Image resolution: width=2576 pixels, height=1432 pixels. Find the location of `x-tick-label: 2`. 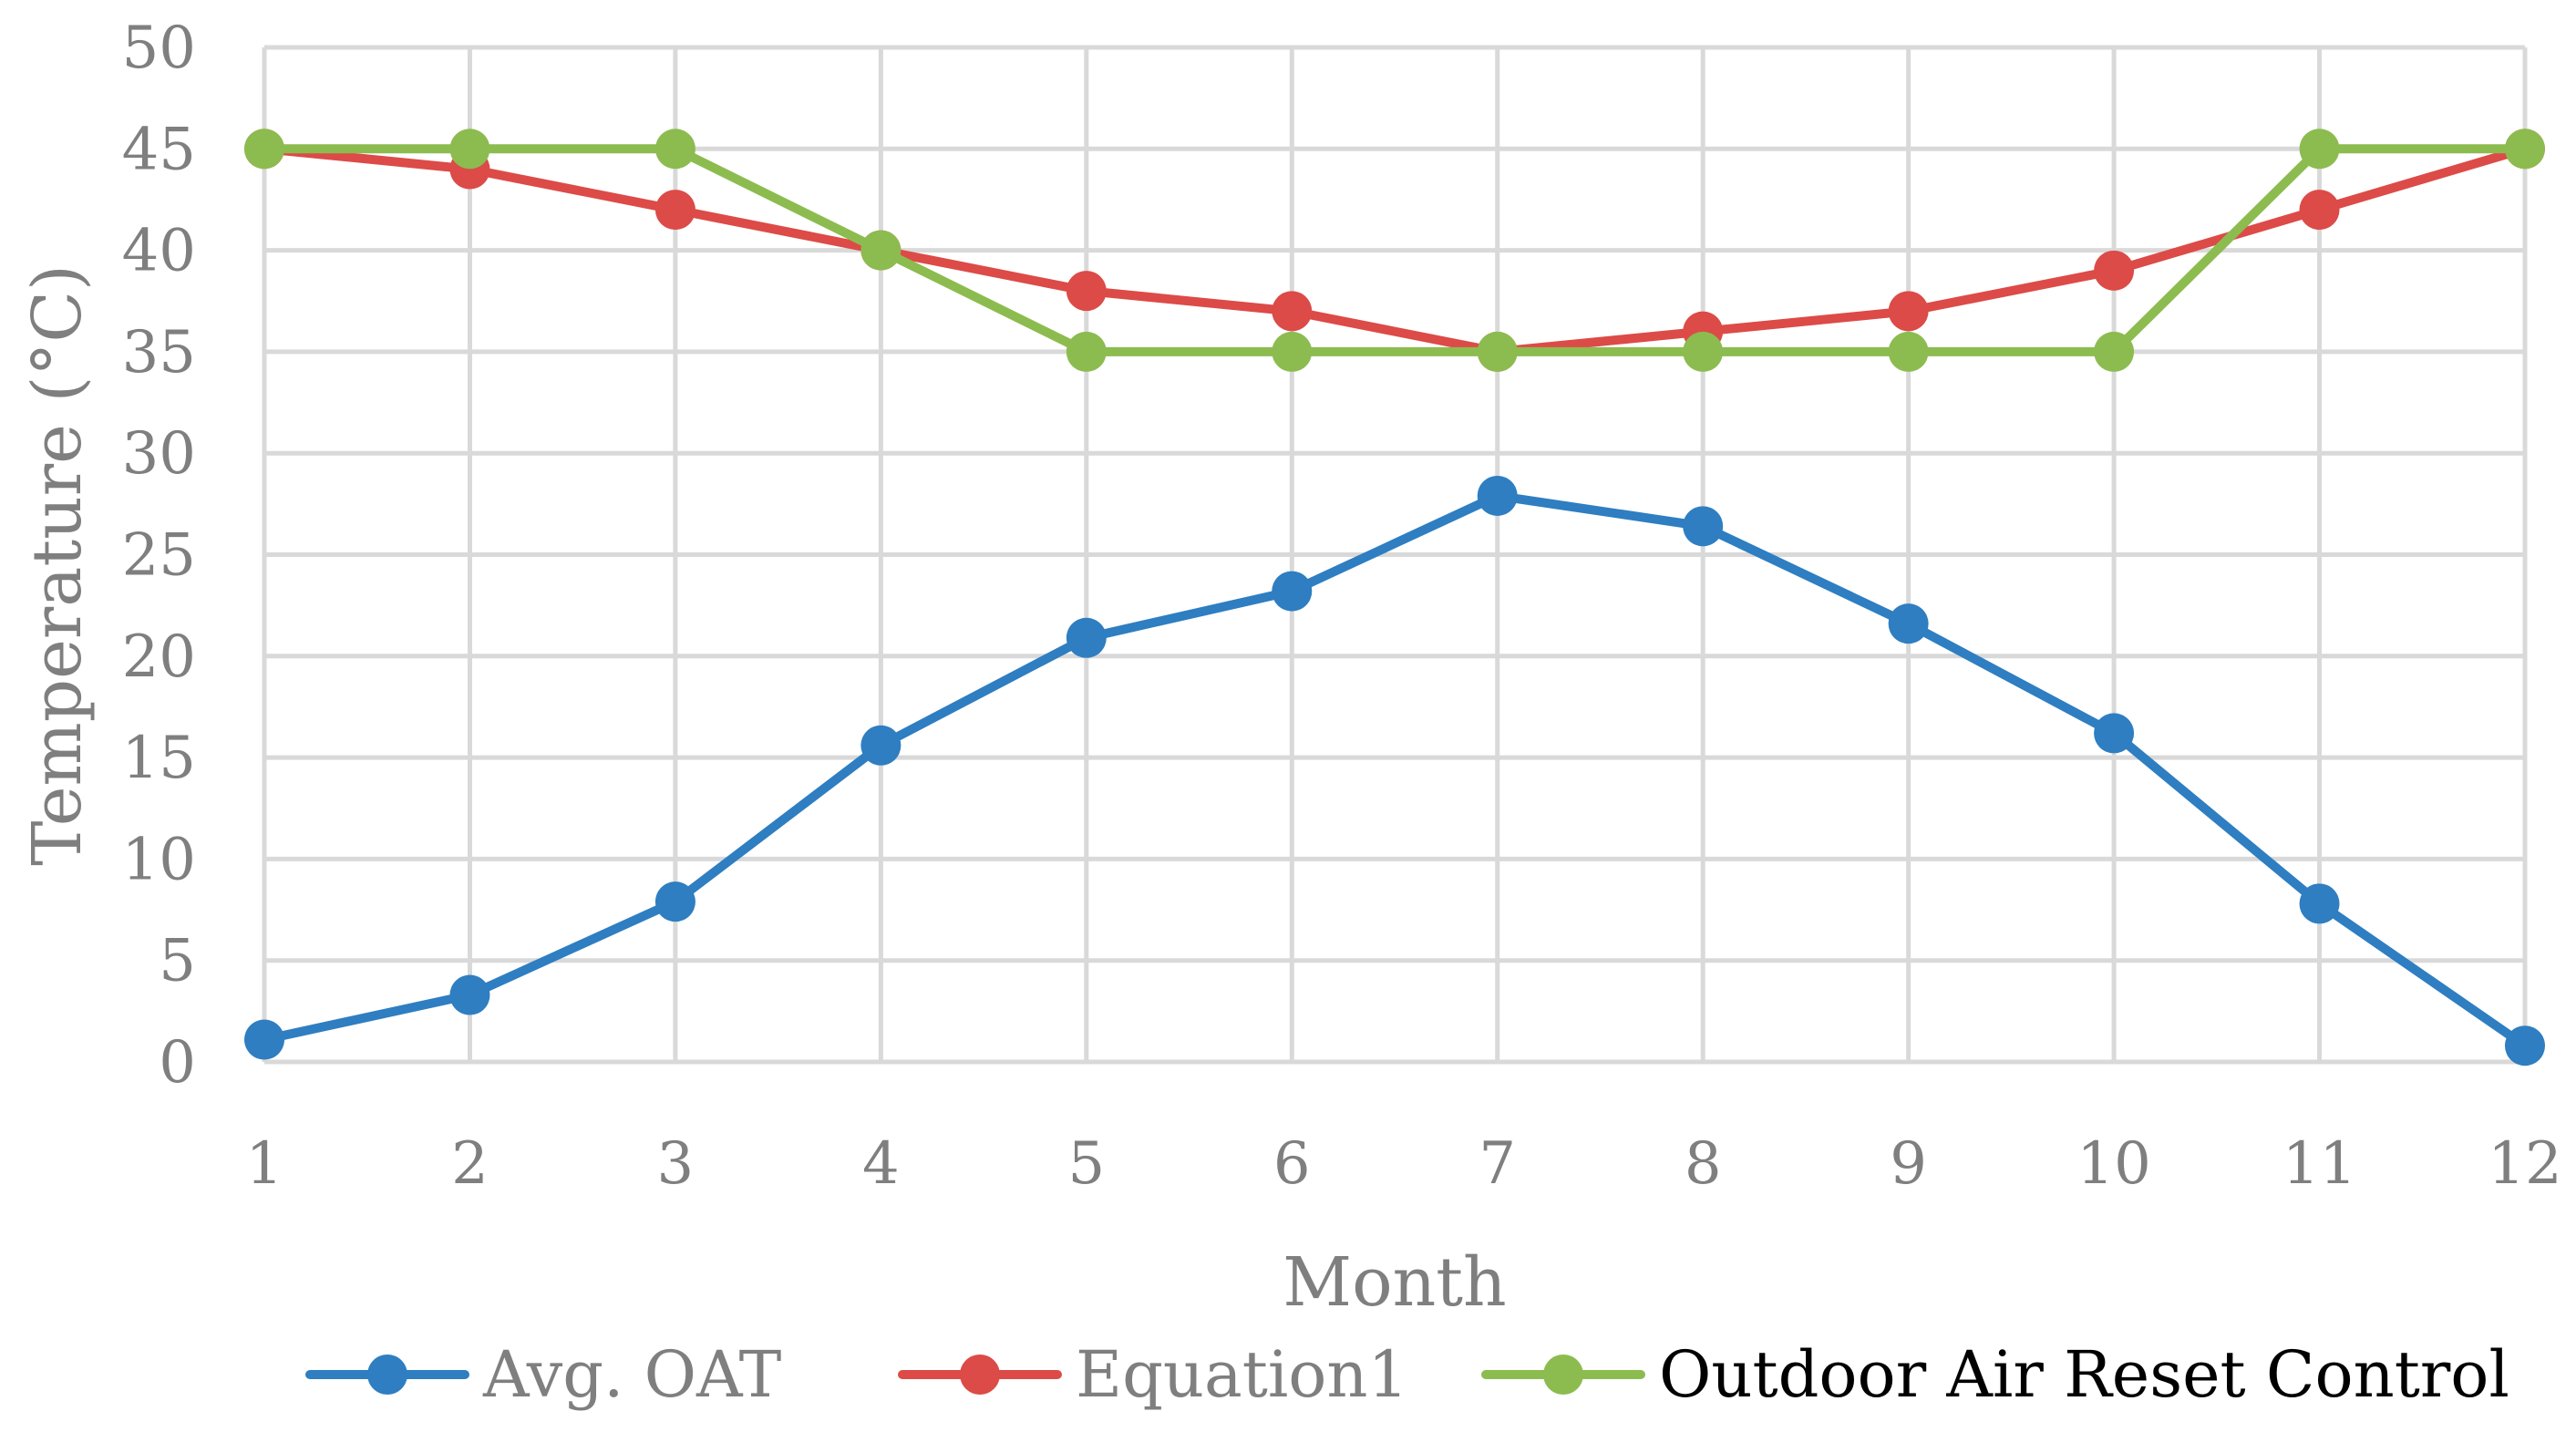

x-tick-label: 2 is located at coordinates (470, 1164).